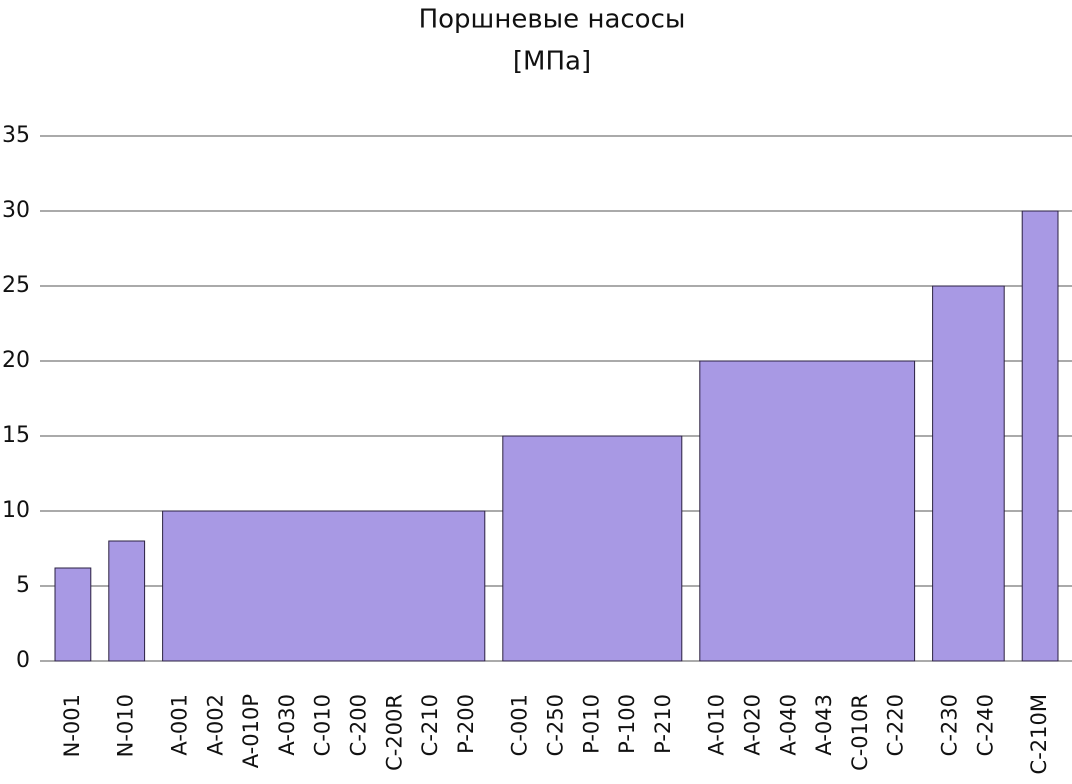 The image size is (1072, 784). What do you see at coordinates (663, 724) in the screenshot?
I see `x-tick-label: P-210` at bounding box center [663, 724].